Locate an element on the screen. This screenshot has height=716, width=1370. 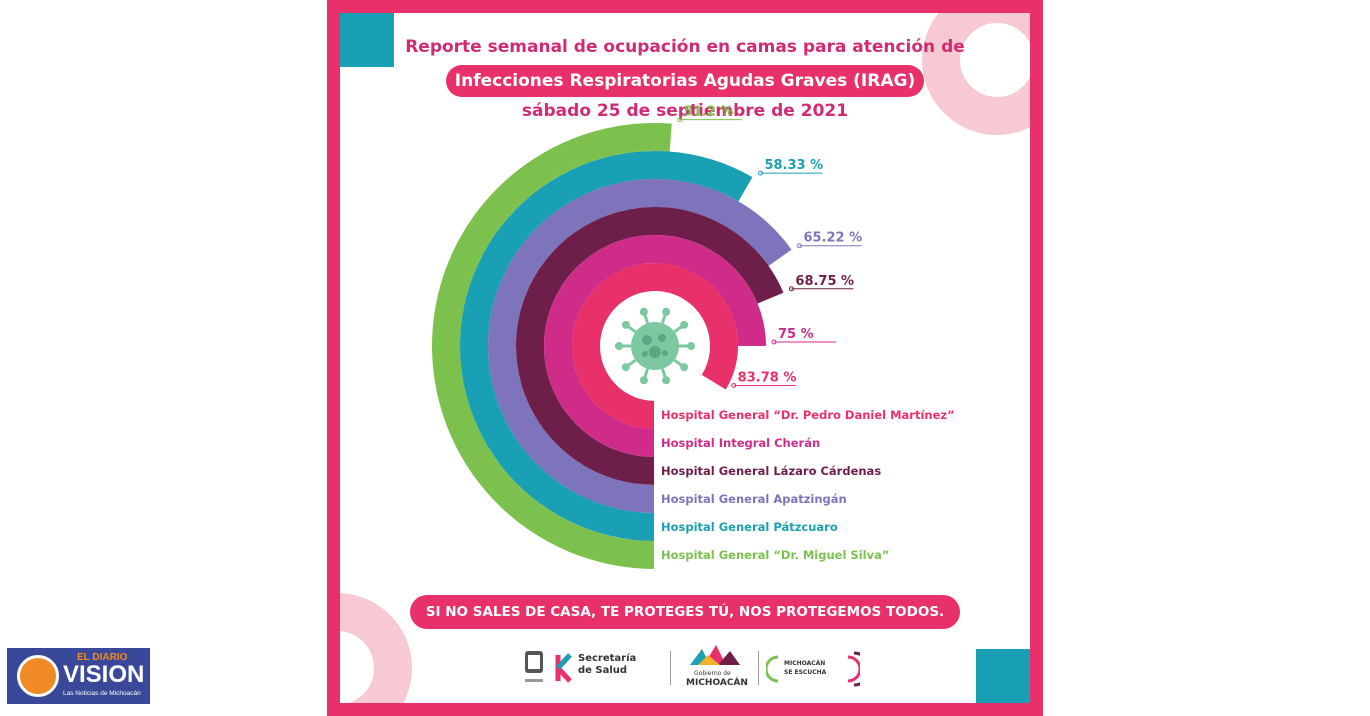
brand-line2: VISION is located at coordinates (104, 674).